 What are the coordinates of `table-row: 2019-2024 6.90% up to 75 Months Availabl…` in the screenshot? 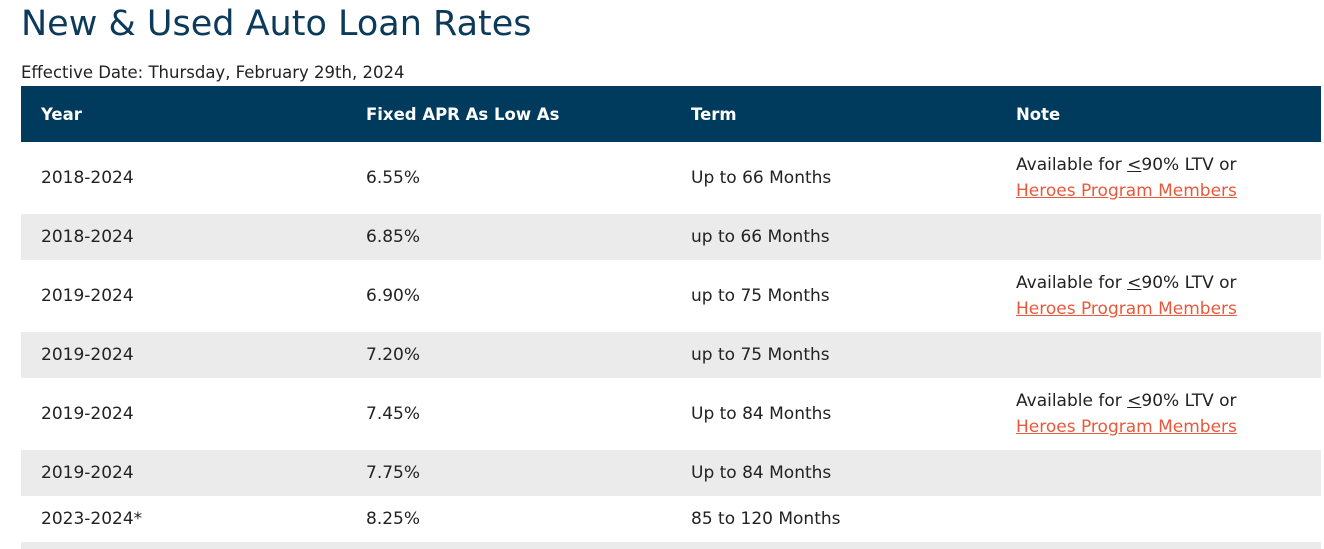 It's located at (671, 296).